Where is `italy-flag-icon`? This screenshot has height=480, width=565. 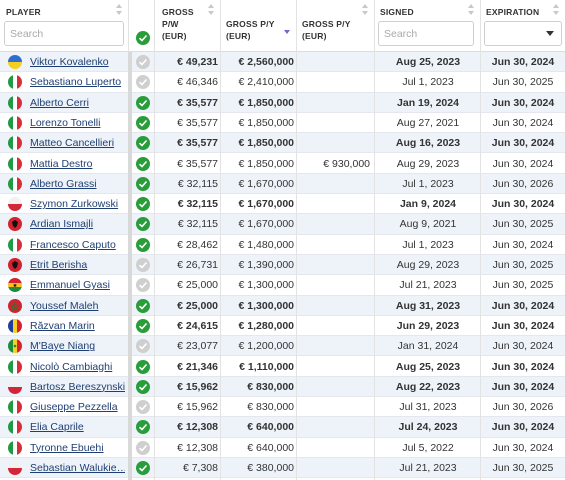
italy-flag-icon is located at coordinates (15, 183).